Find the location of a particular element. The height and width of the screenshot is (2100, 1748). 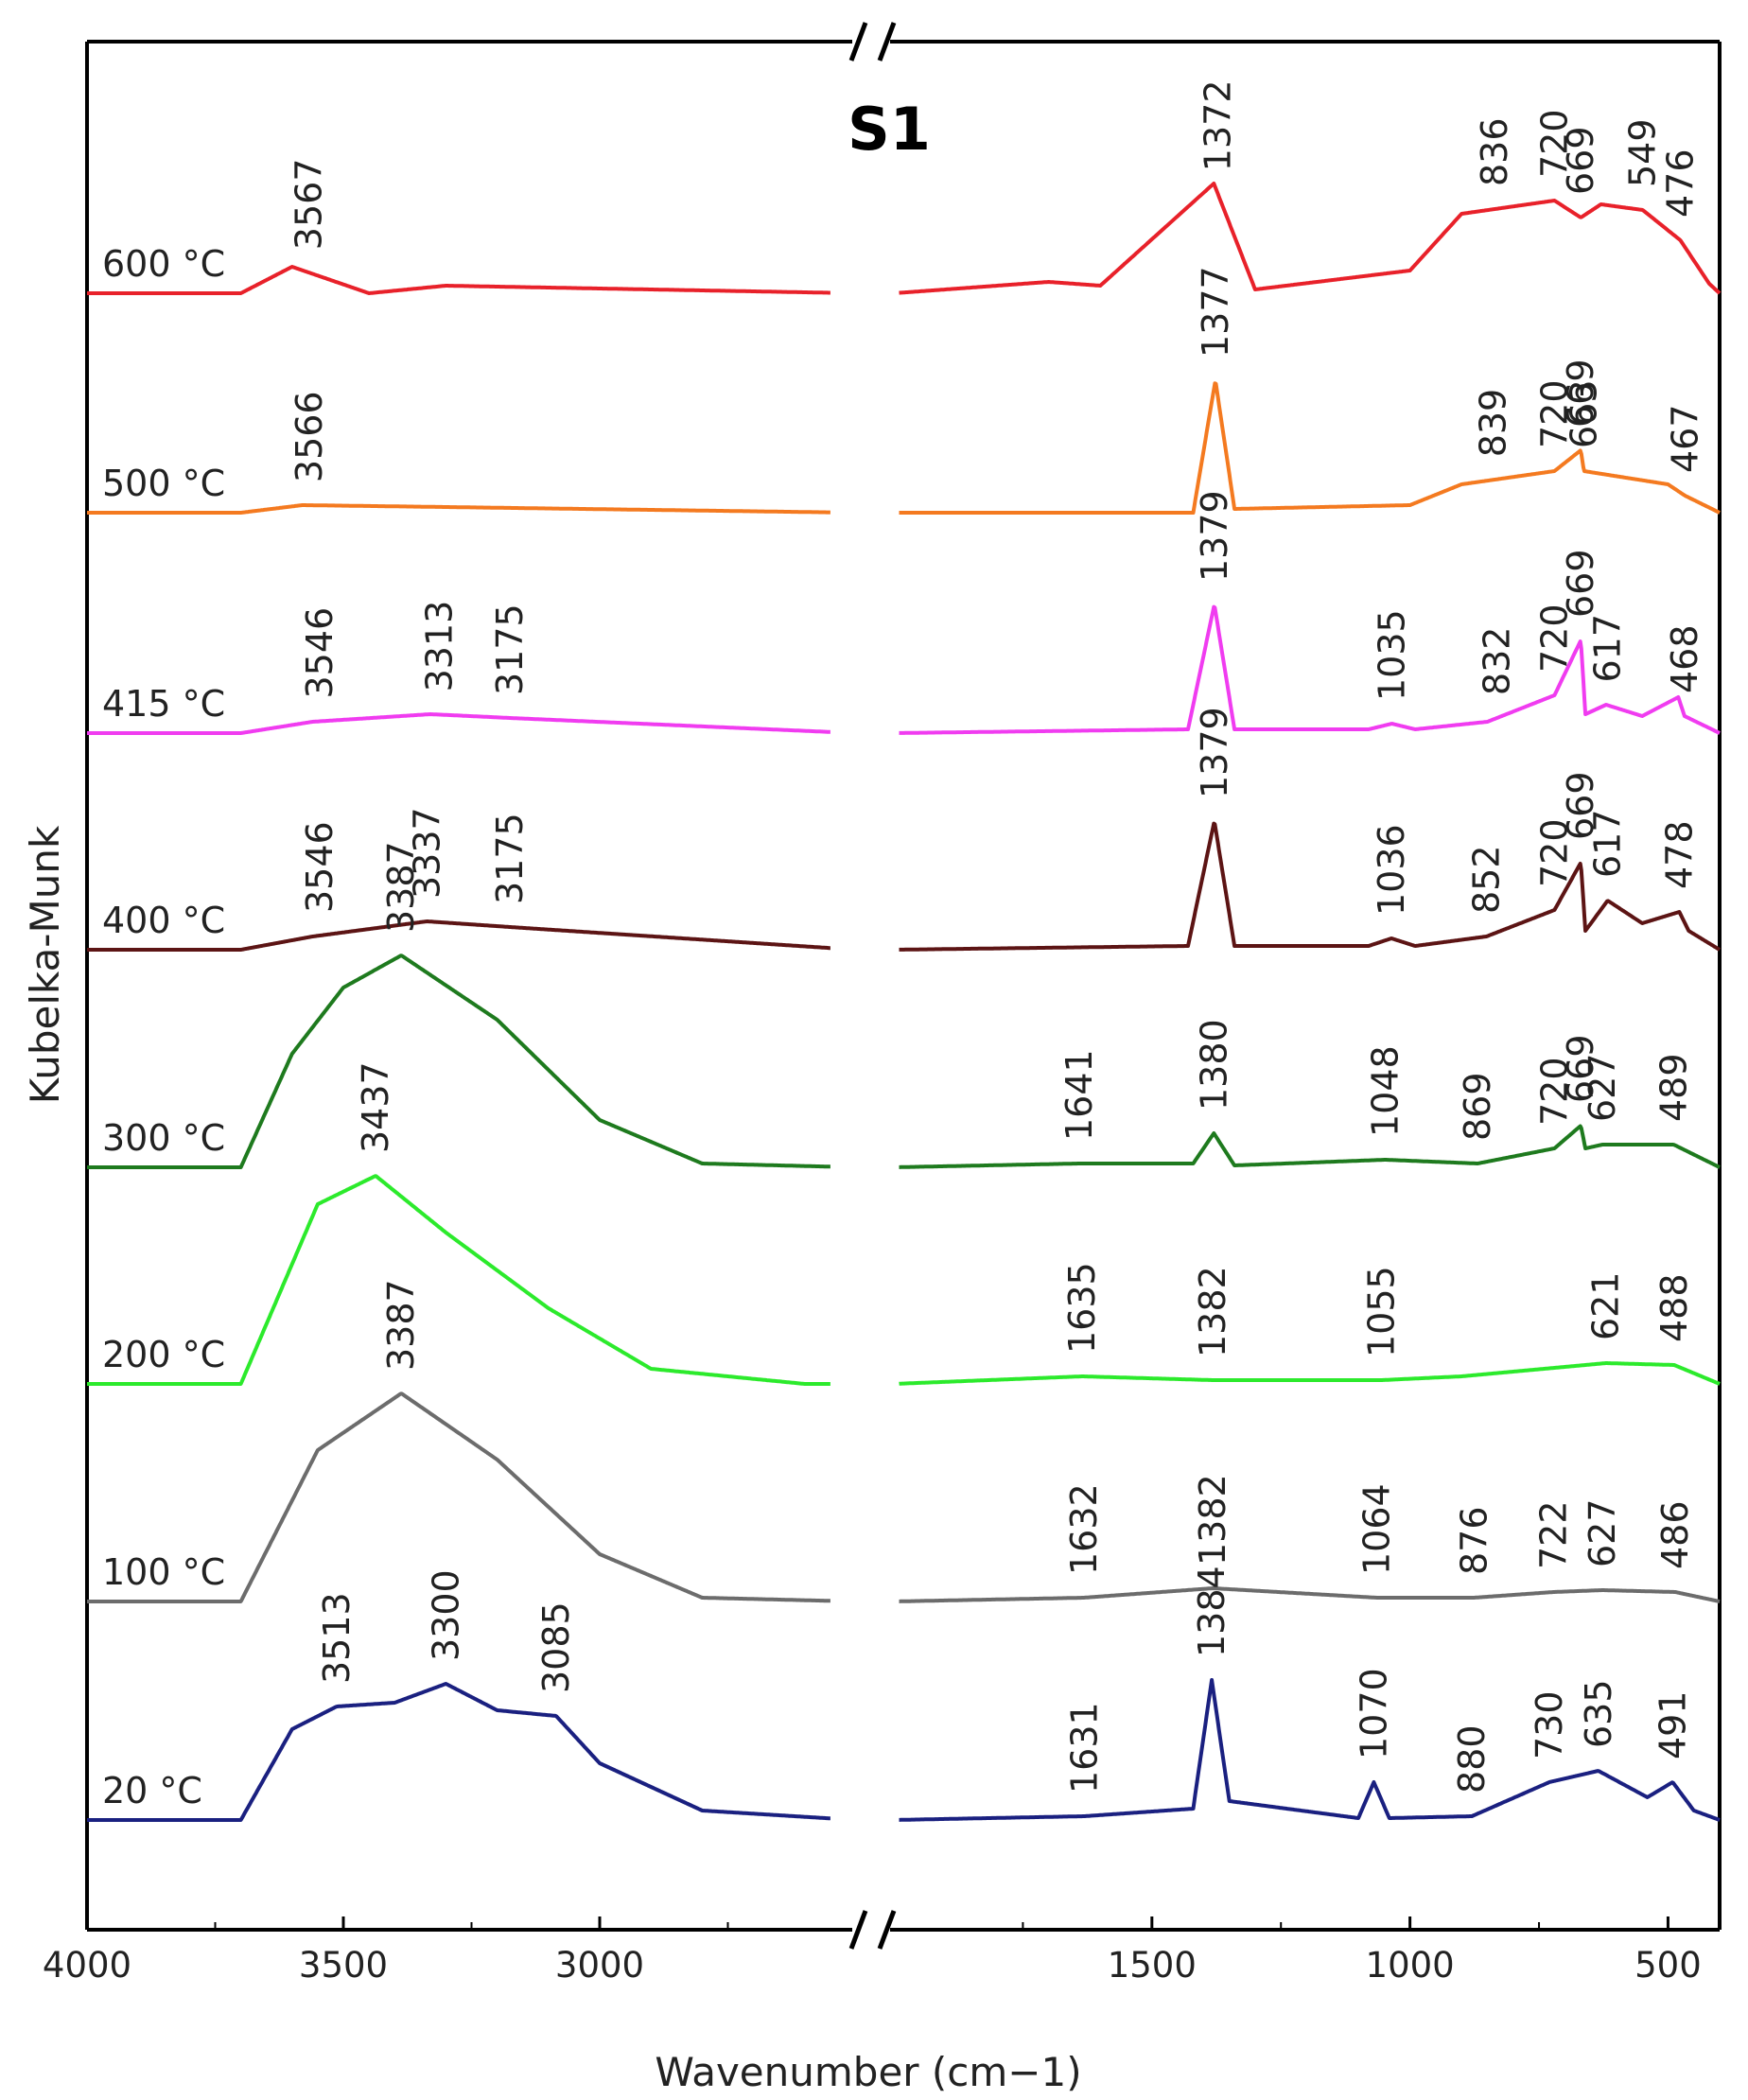

peak-label-1-663: 663 is located at coordinates (1584, 413).